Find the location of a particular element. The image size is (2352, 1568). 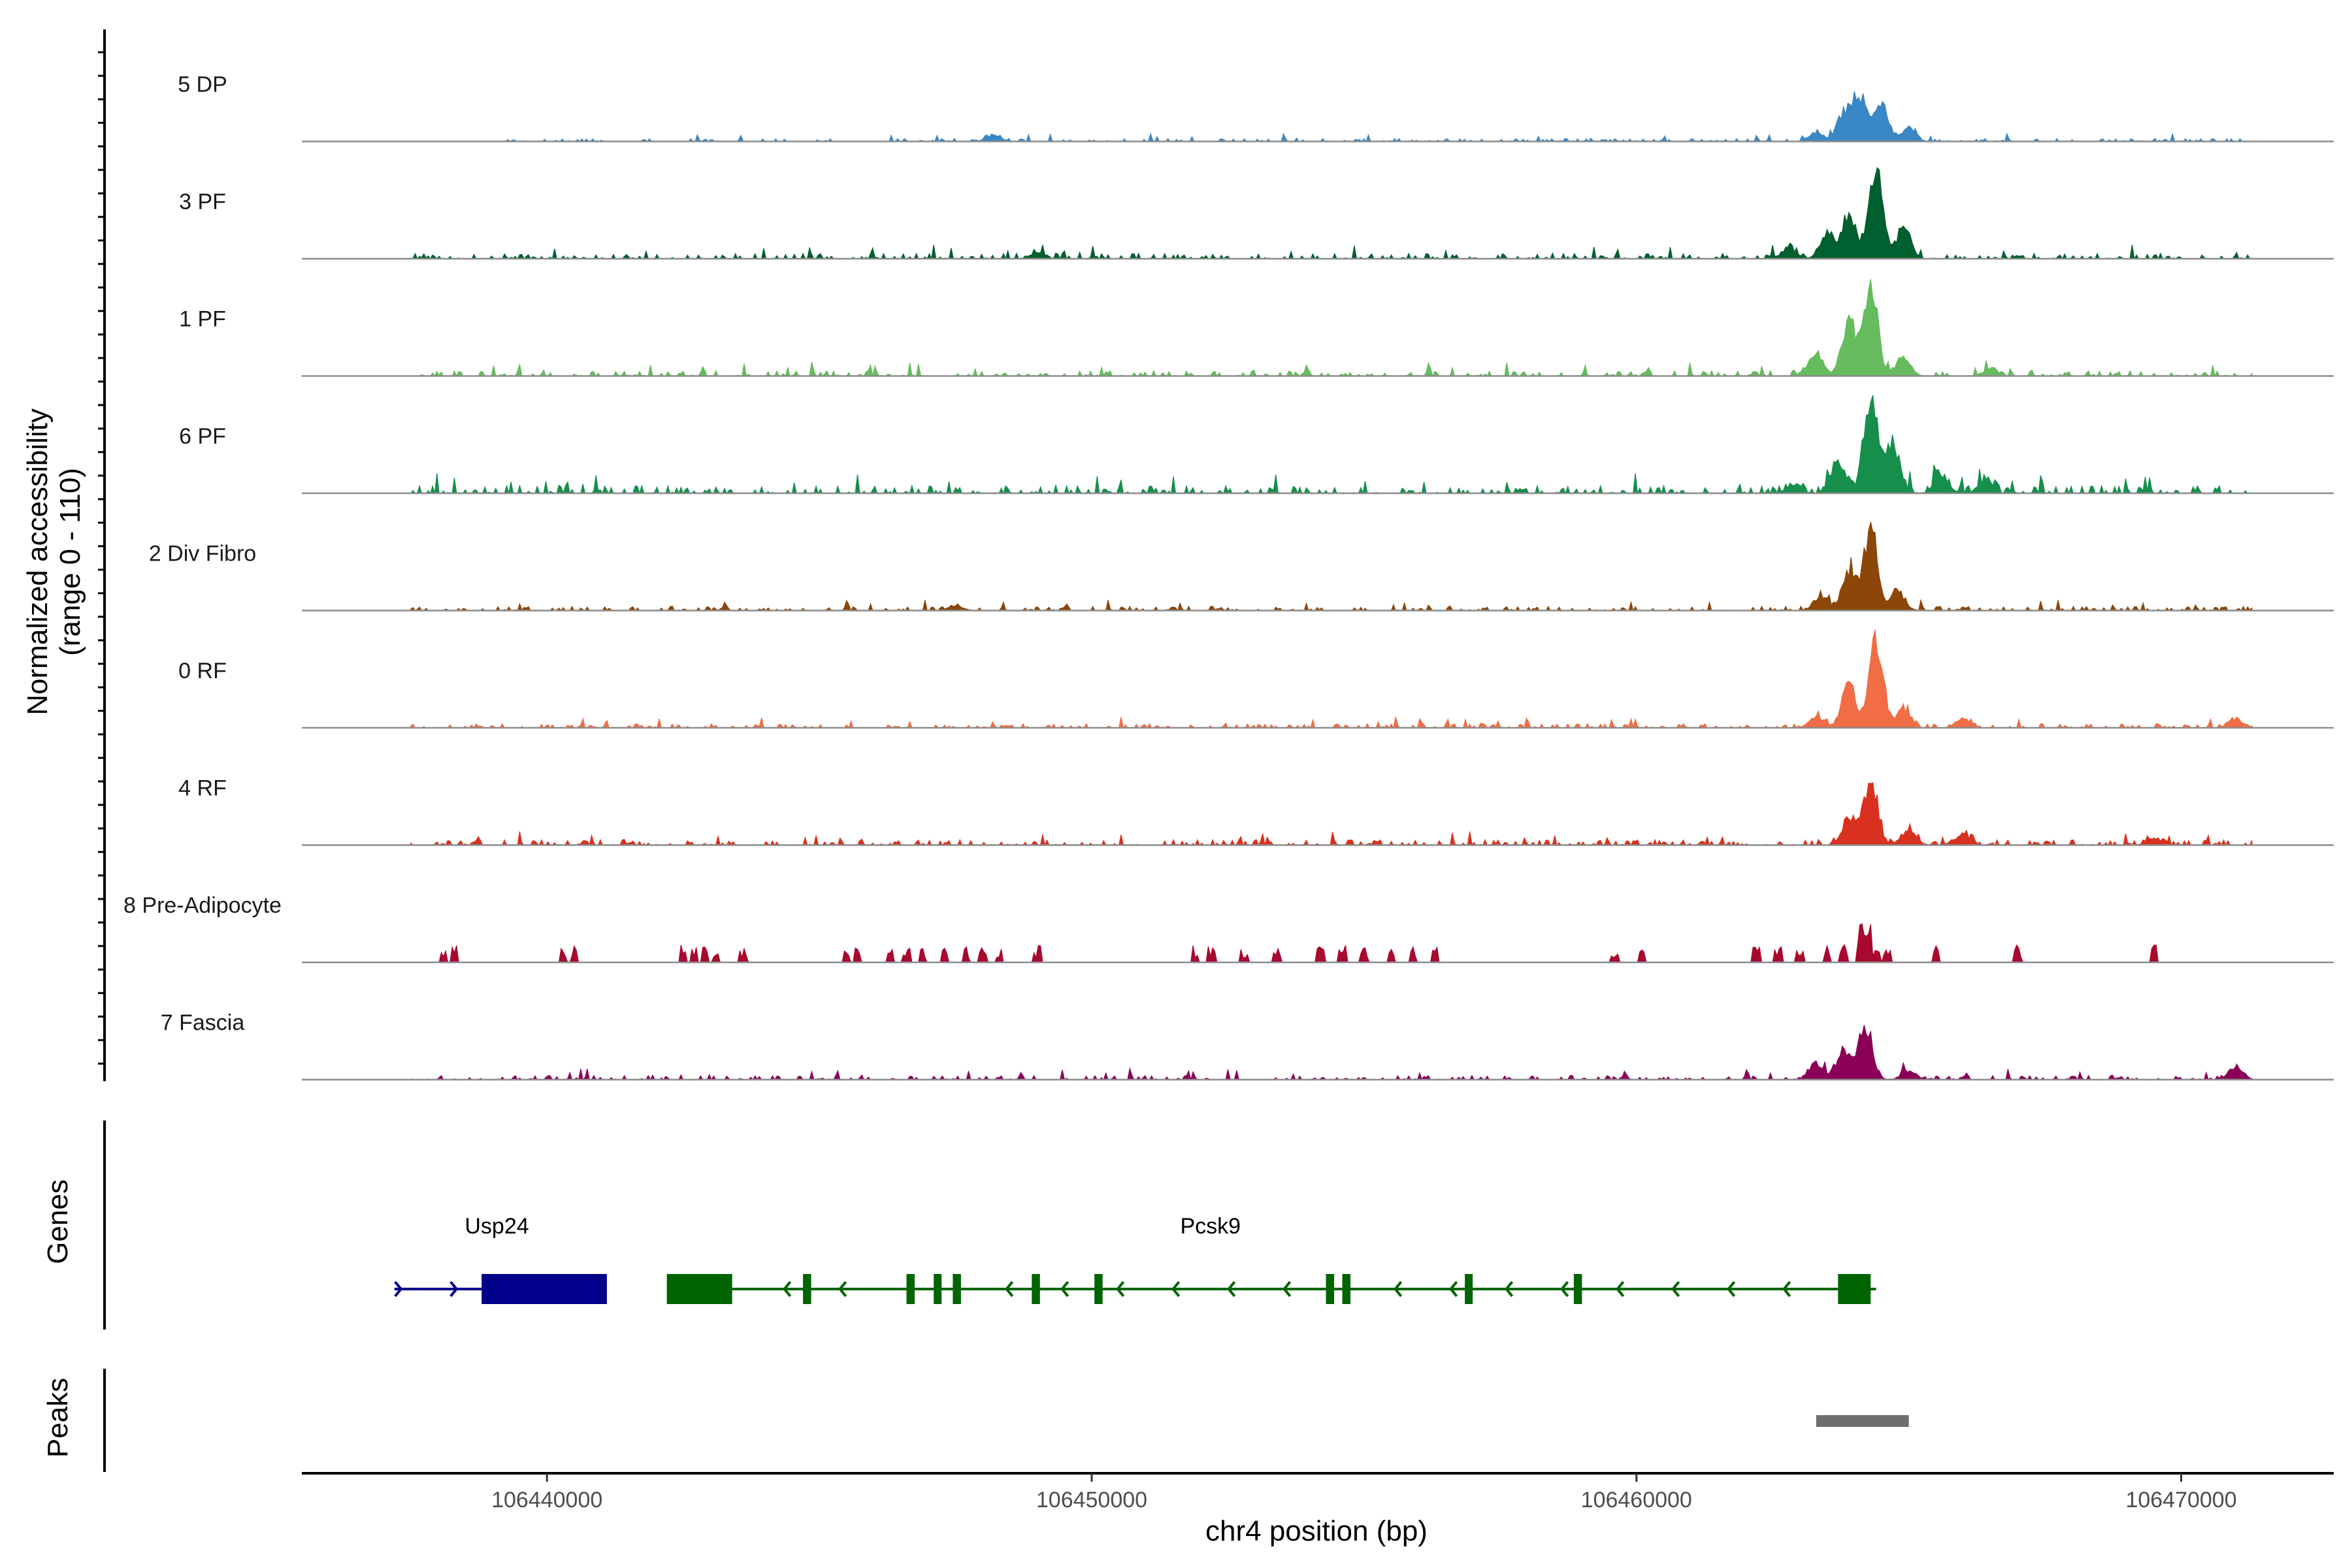

track-label: 8 Pre-Adipocyte is located at coordinates (202, 905).